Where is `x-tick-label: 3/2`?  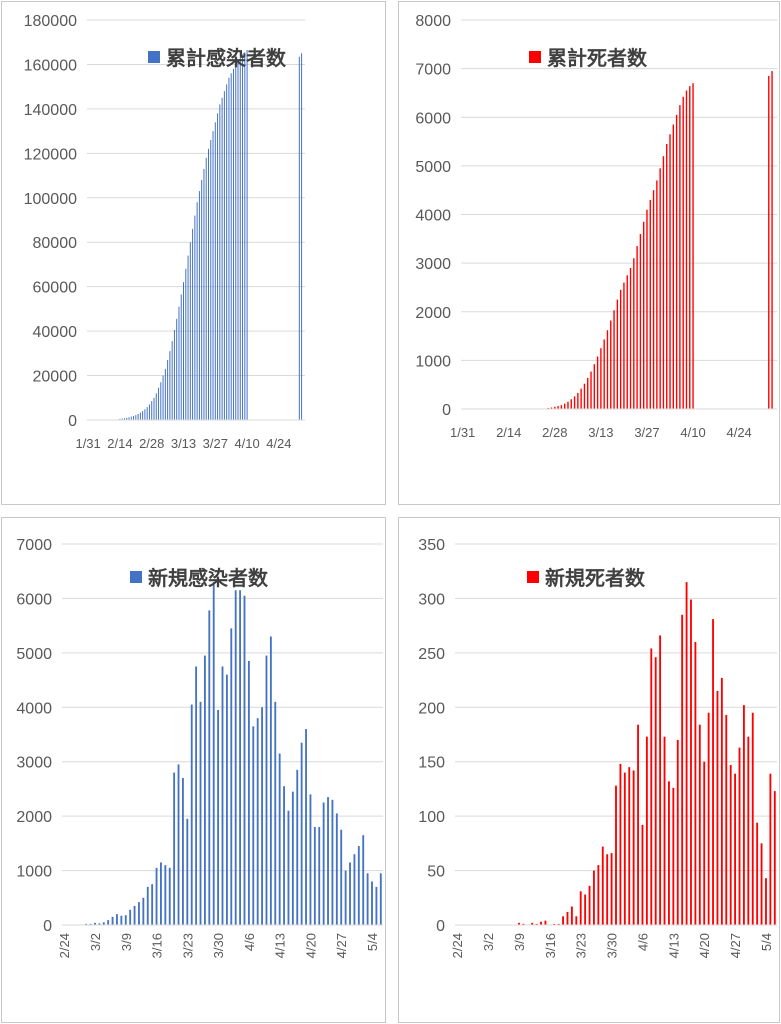 x-tick-label: 3/2 is located at coordinates (488, 942).